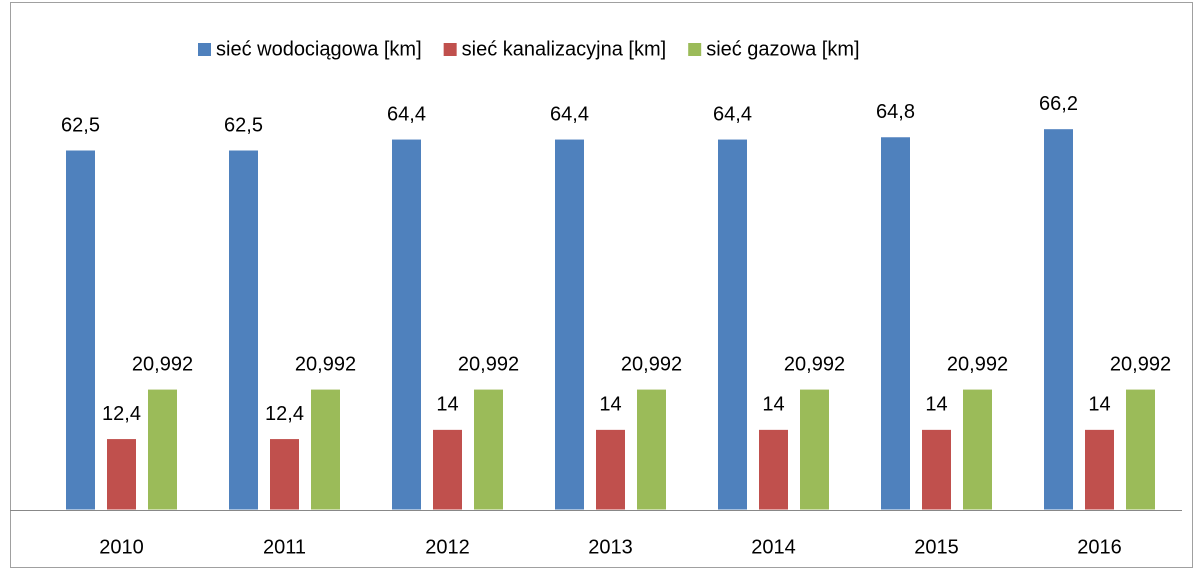 This screenshot has width=1195, height=570. What do you see at coordinates (284, 547) in the screenshot?
I see `x-tick-label: 2011` at bounding box center [284, 547].